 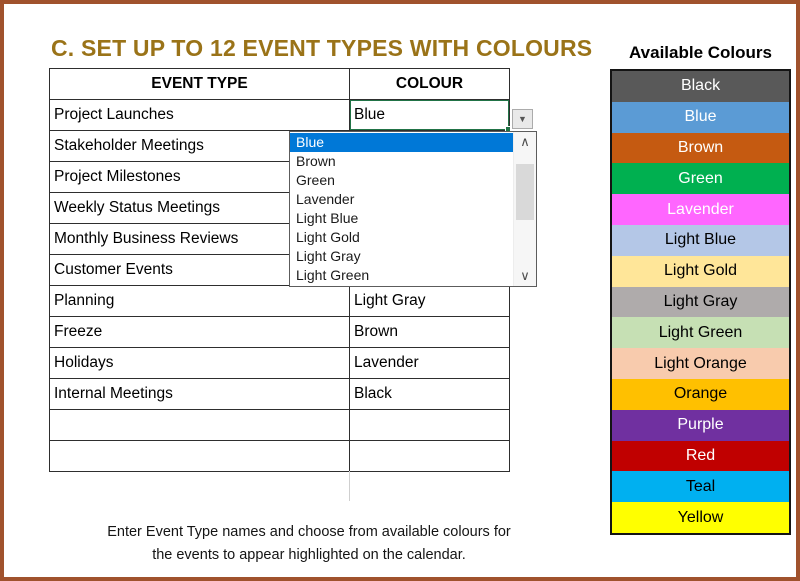 I want to click on page-title: C. SET UP TO 12 EVENT TYPES WITH COLOURS, so click(x=322, y=48).